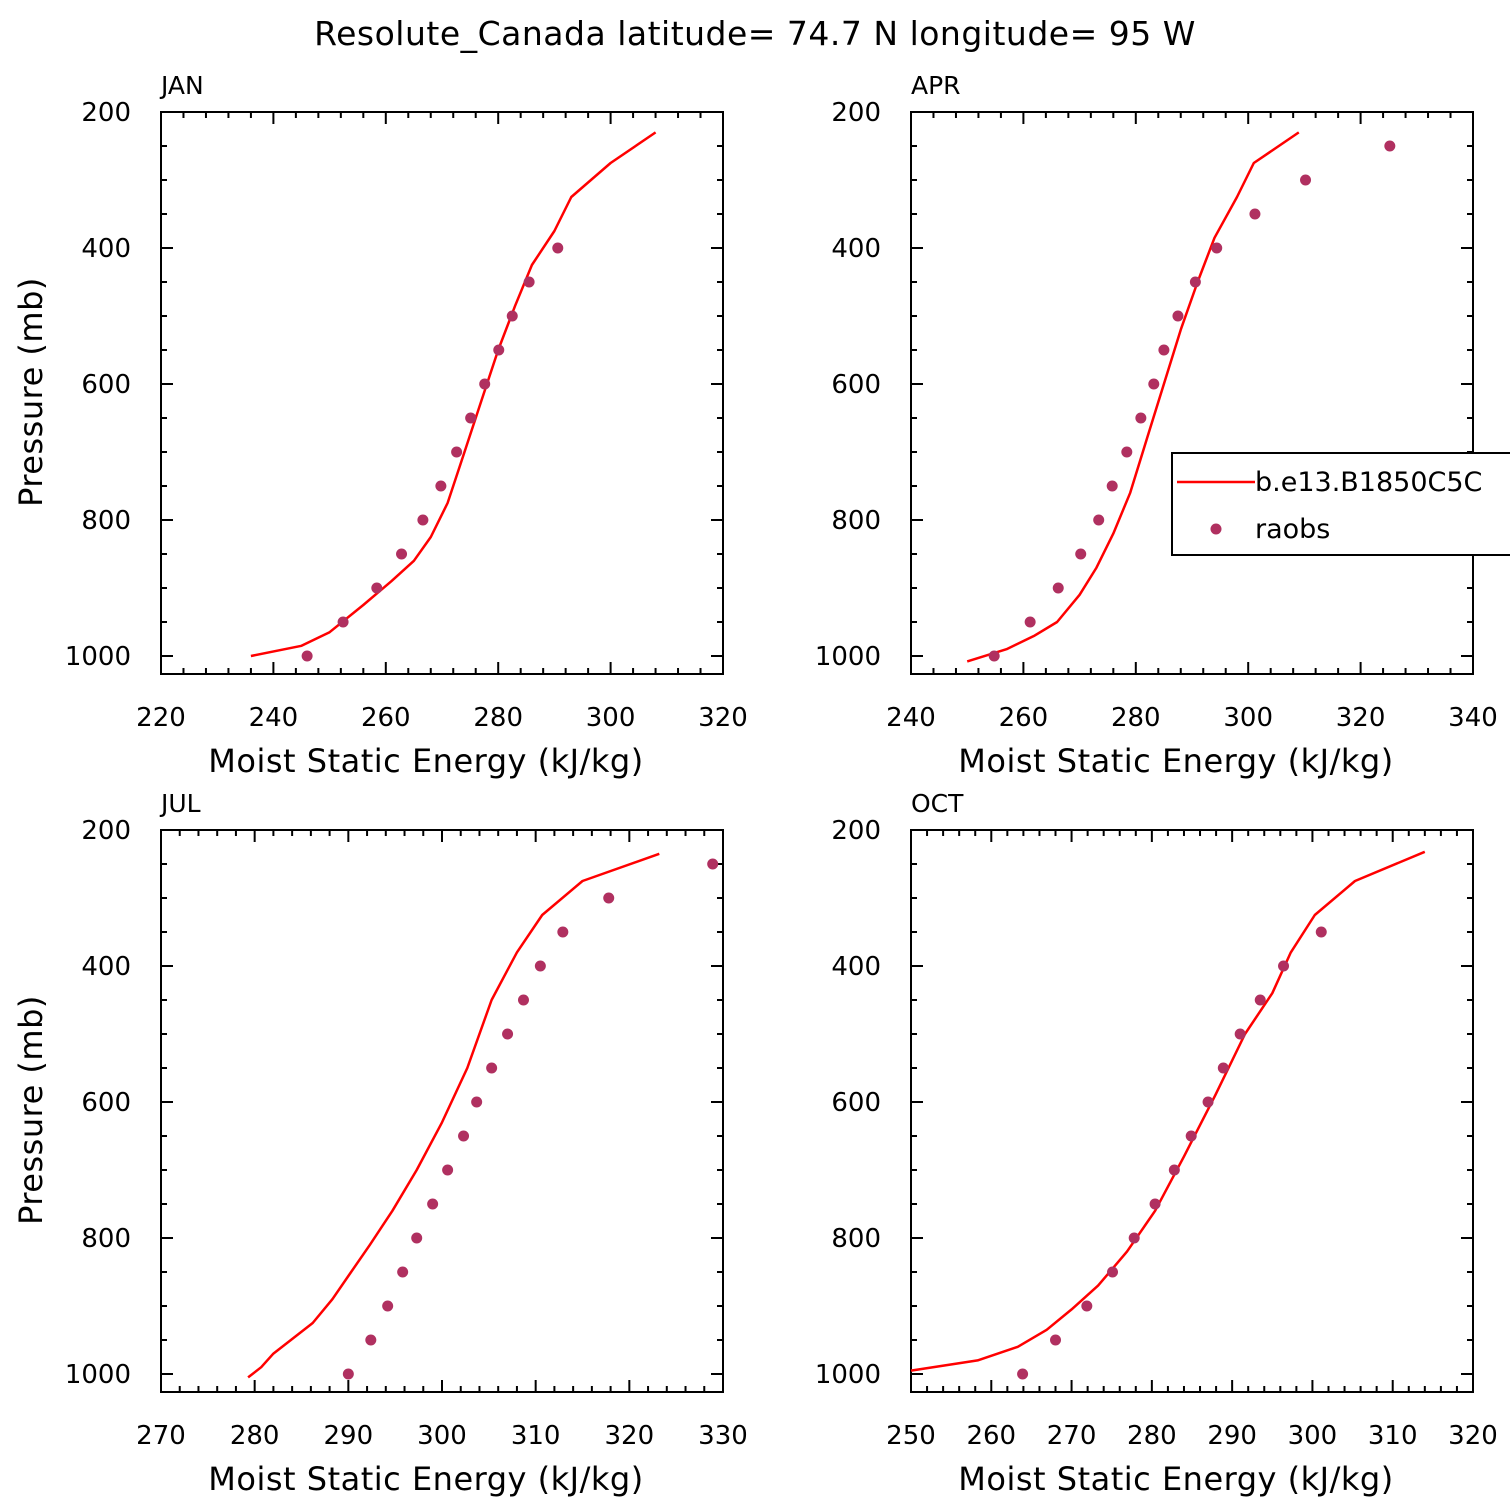  I want to click on x-tick-label: 220, so click(161, 718).